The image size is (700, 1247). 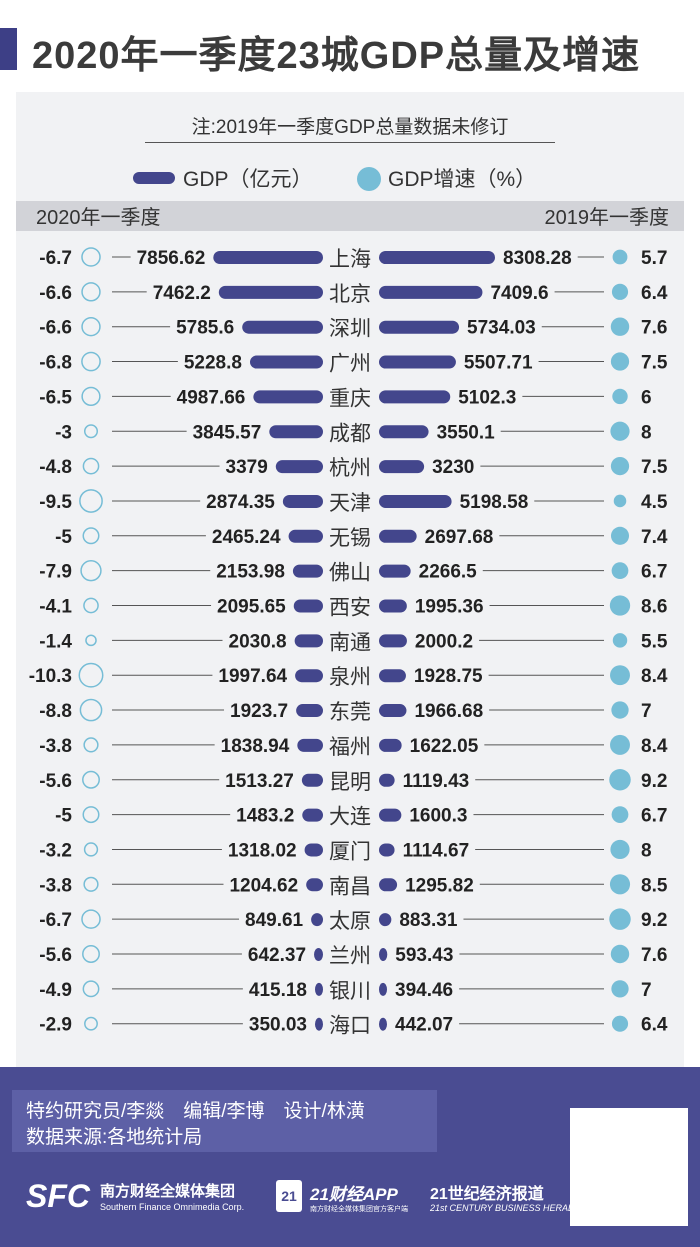 I want to click on city-label: 兰州, so click(x=350, y=956).